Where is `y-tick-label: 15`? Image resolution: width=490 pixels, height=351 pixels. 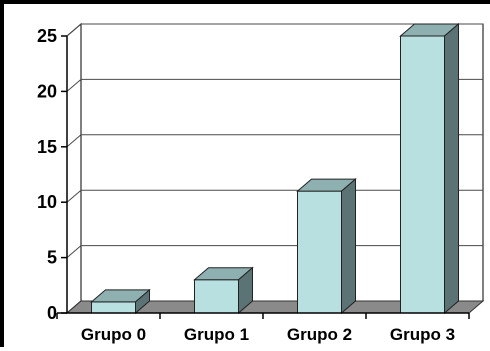 y-tick-label: 15 is located at coordinates (47, 147).